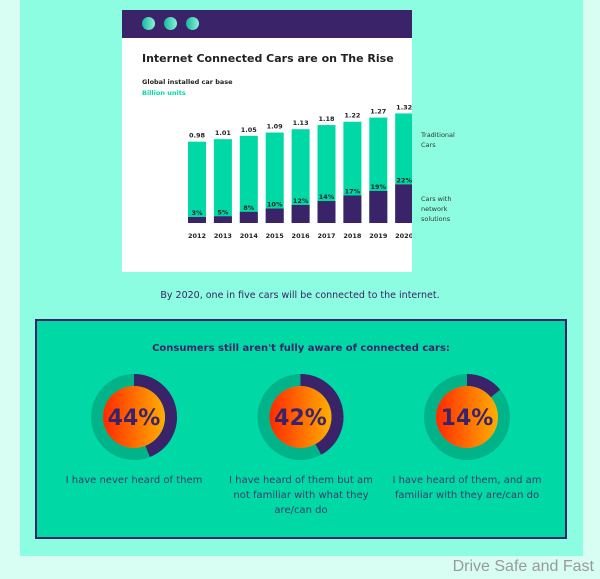 The width and height of the screenshot is (600, 579). Describe the element at coordinates (267, 24) in the screenshot. I see `card-header` at that location.